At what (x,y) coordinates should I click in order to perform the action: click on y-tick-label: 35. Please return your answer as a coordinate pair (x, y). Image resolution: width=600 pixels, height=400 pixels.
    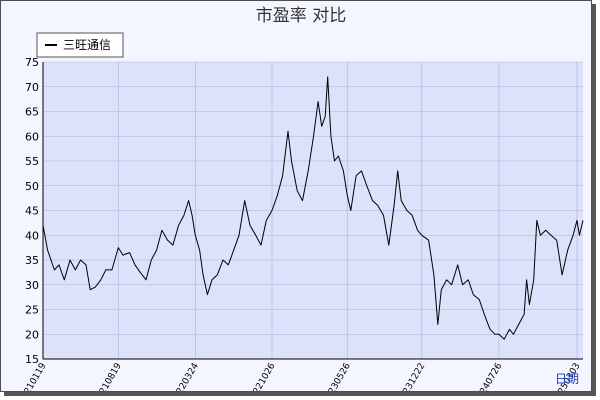
    Looking at the image, I should click on (32, 260).